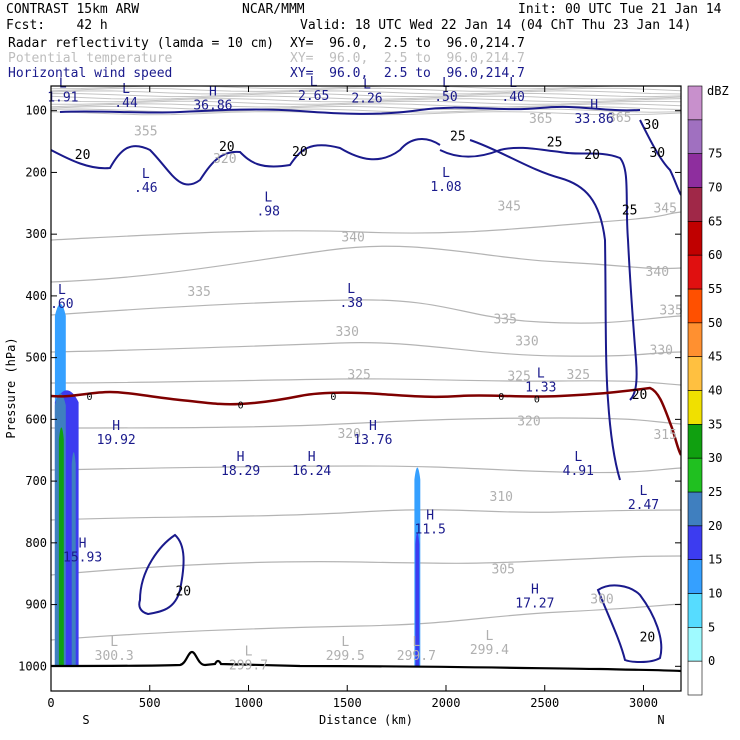  Describe the element at coordinates (416, 656) in the screenshot. I see `extremum-value: 299.7` at that location.